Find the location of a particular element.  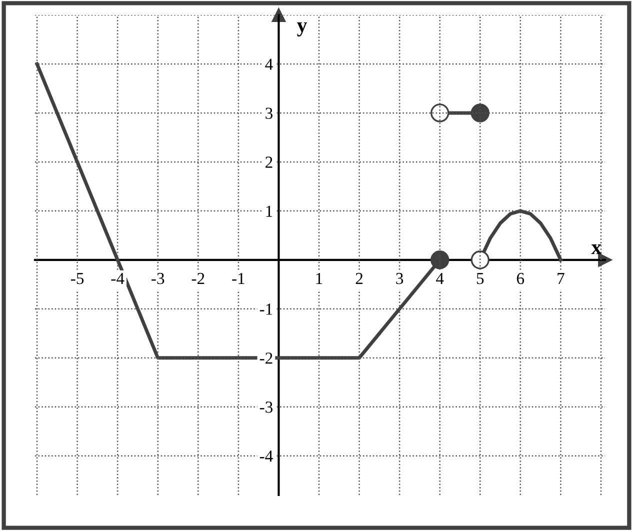

x-tick-label: -5 is located at coordinates (77, 278).